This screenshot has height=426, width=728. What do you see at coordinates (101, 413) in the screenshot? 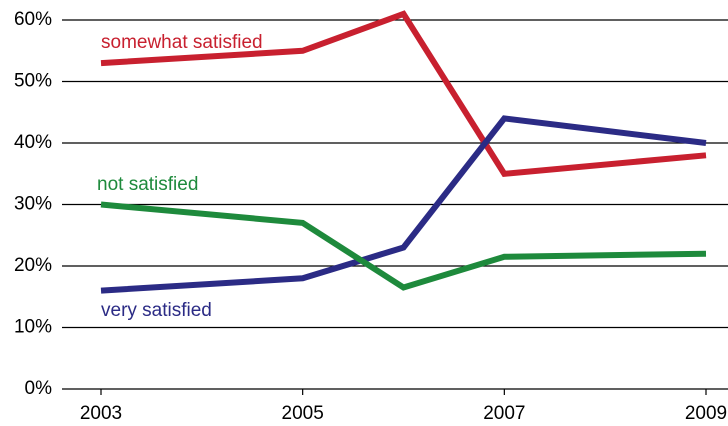
I see `x-tick-label: 2003` at bounding box center [101, 413].